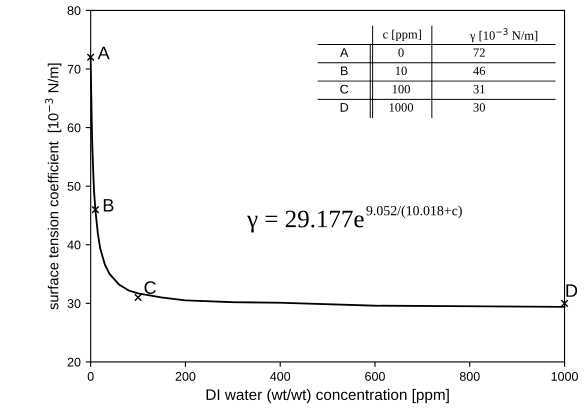  Describe the element at coordinates (280, 376) in the screenshot. I see `x-tick-label: 400` at that location.